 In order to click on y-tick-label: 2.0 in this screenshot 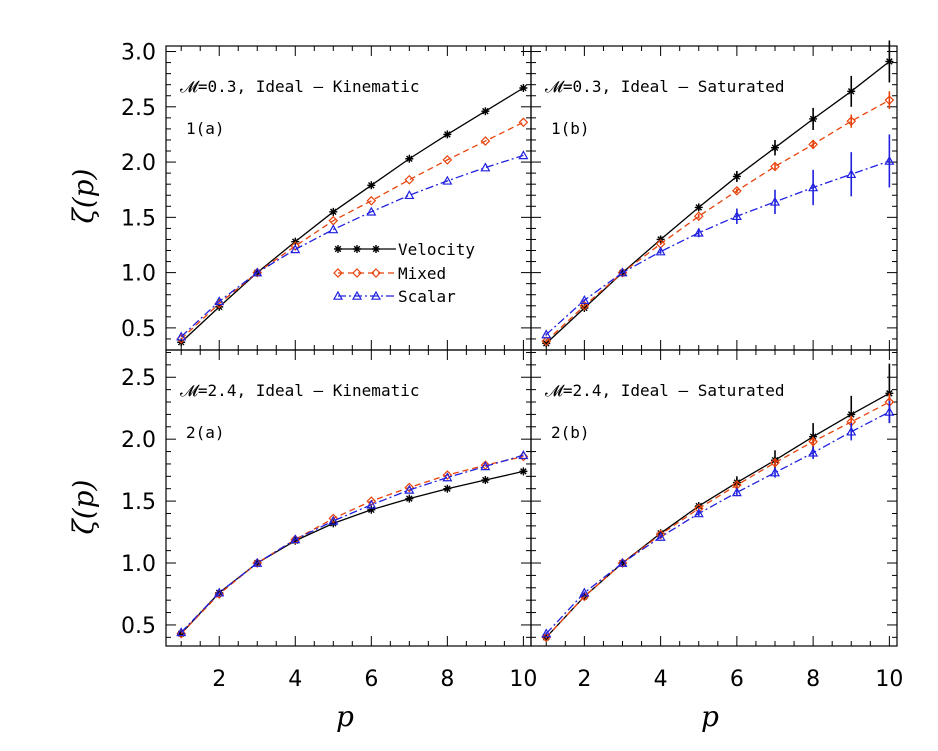, I will do `click(138, 440)`.